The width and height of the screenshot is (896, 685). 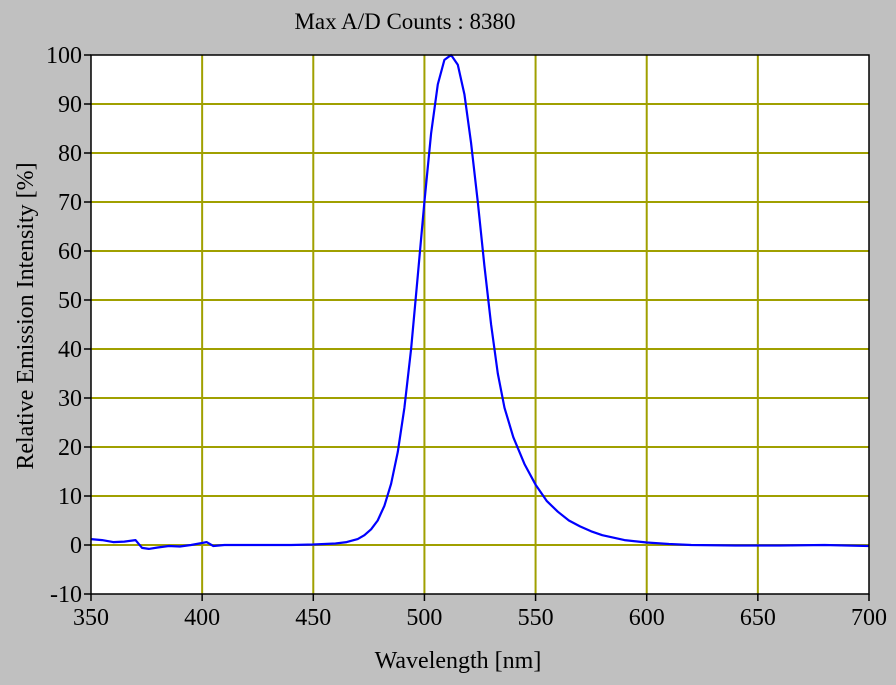 I want to click on x-tick-label: 350, so click(x=91, y=618).